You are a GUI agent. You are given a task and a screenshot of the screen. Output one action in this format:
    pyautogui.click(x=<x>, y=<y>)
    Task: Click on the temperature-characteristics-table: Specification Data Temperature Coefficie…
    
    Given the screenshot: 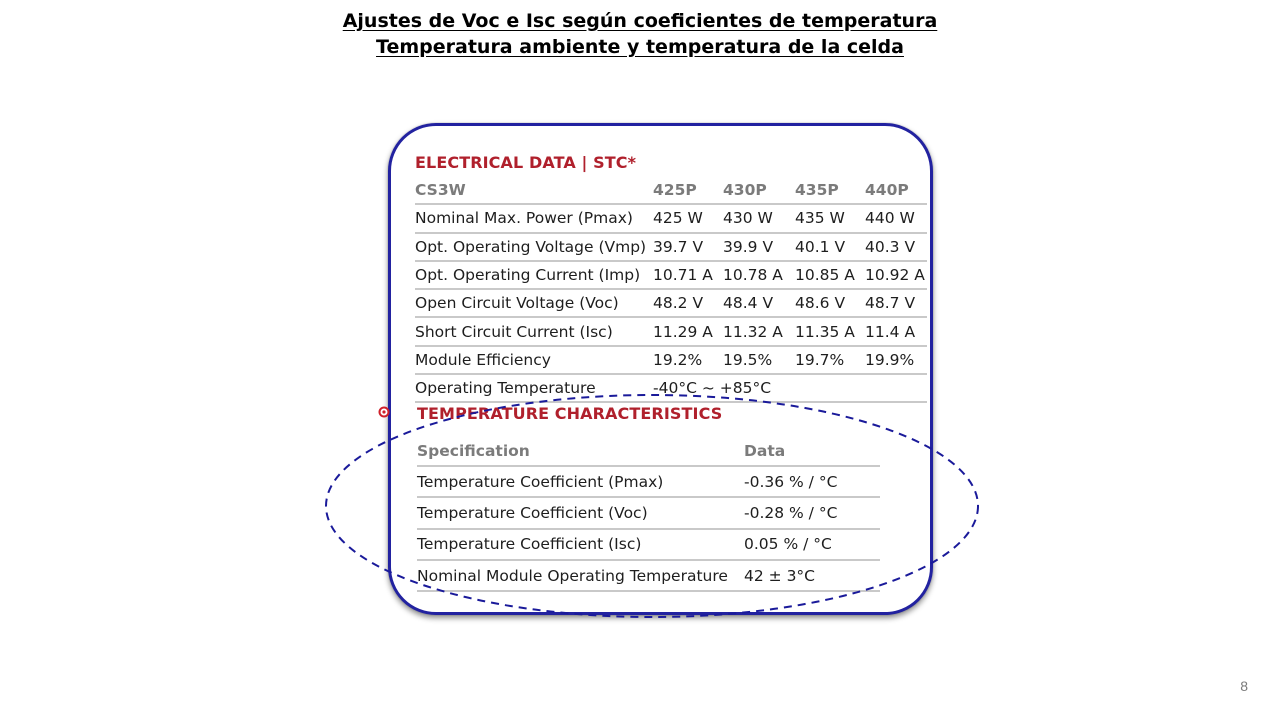 What is the action you would take?
    pyautogui.click(x=648, y=515)
    